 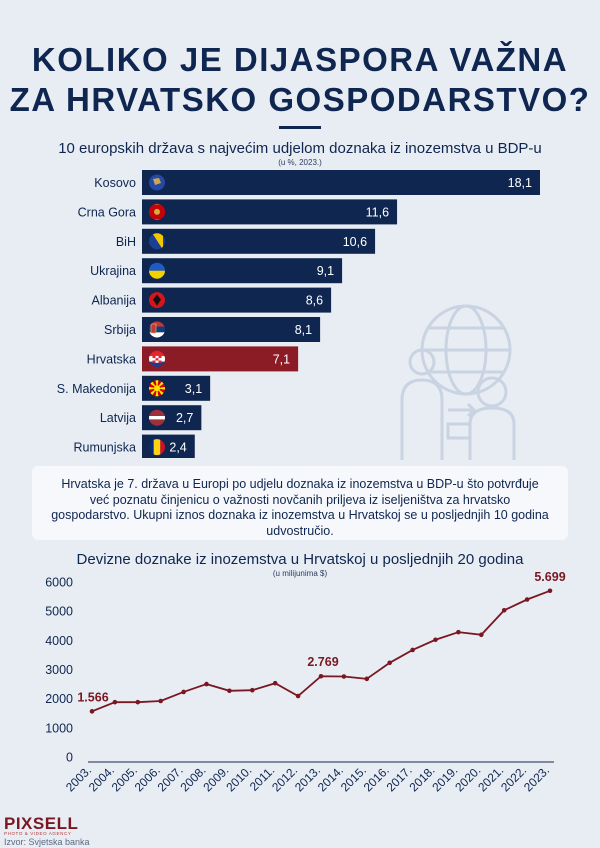 I want to click on x-tick-label: 2009., so click(x=215, y=778).